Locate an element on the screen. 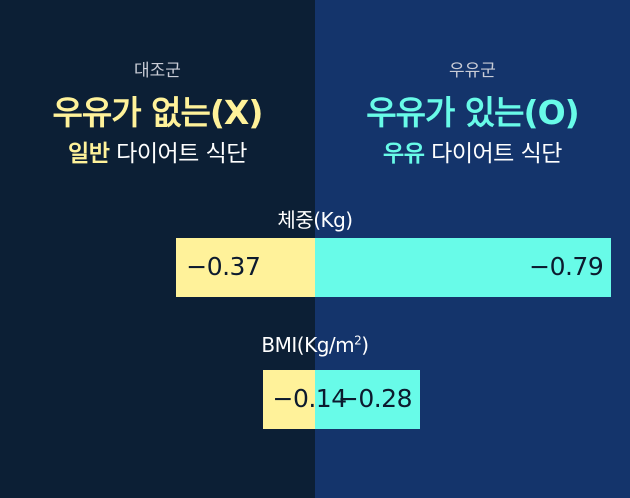 This screenshot has height=498, width=630. milk-group-subtitle: 우유 다이어트 식단 is located at coordinates (472, 151).